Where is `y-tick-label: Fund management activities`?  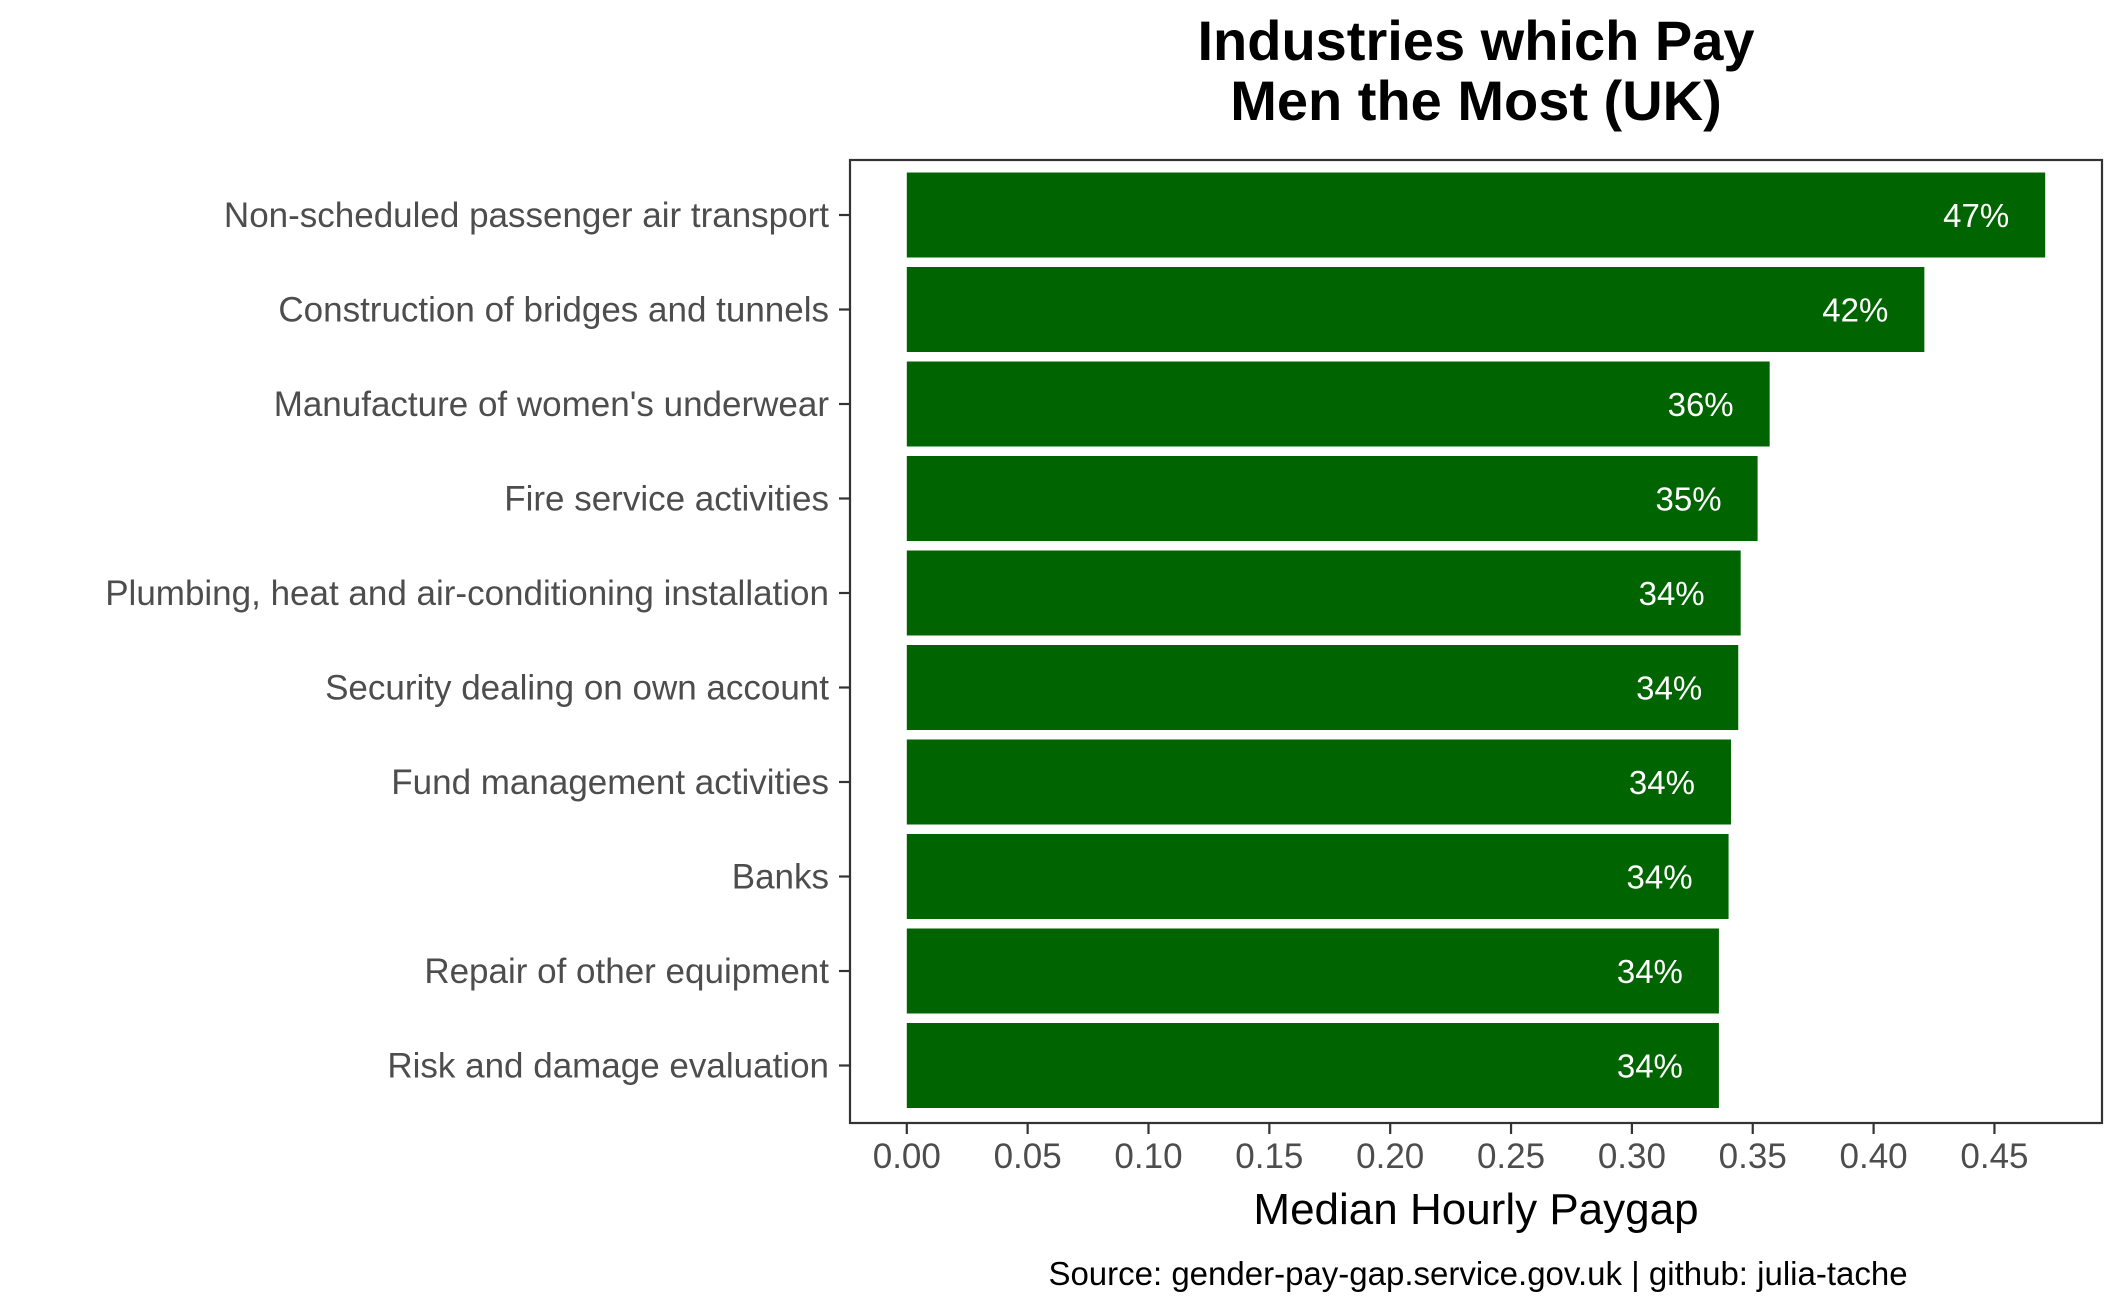
y-tick-label: Fund management activities is located at coordinates (610, 782).